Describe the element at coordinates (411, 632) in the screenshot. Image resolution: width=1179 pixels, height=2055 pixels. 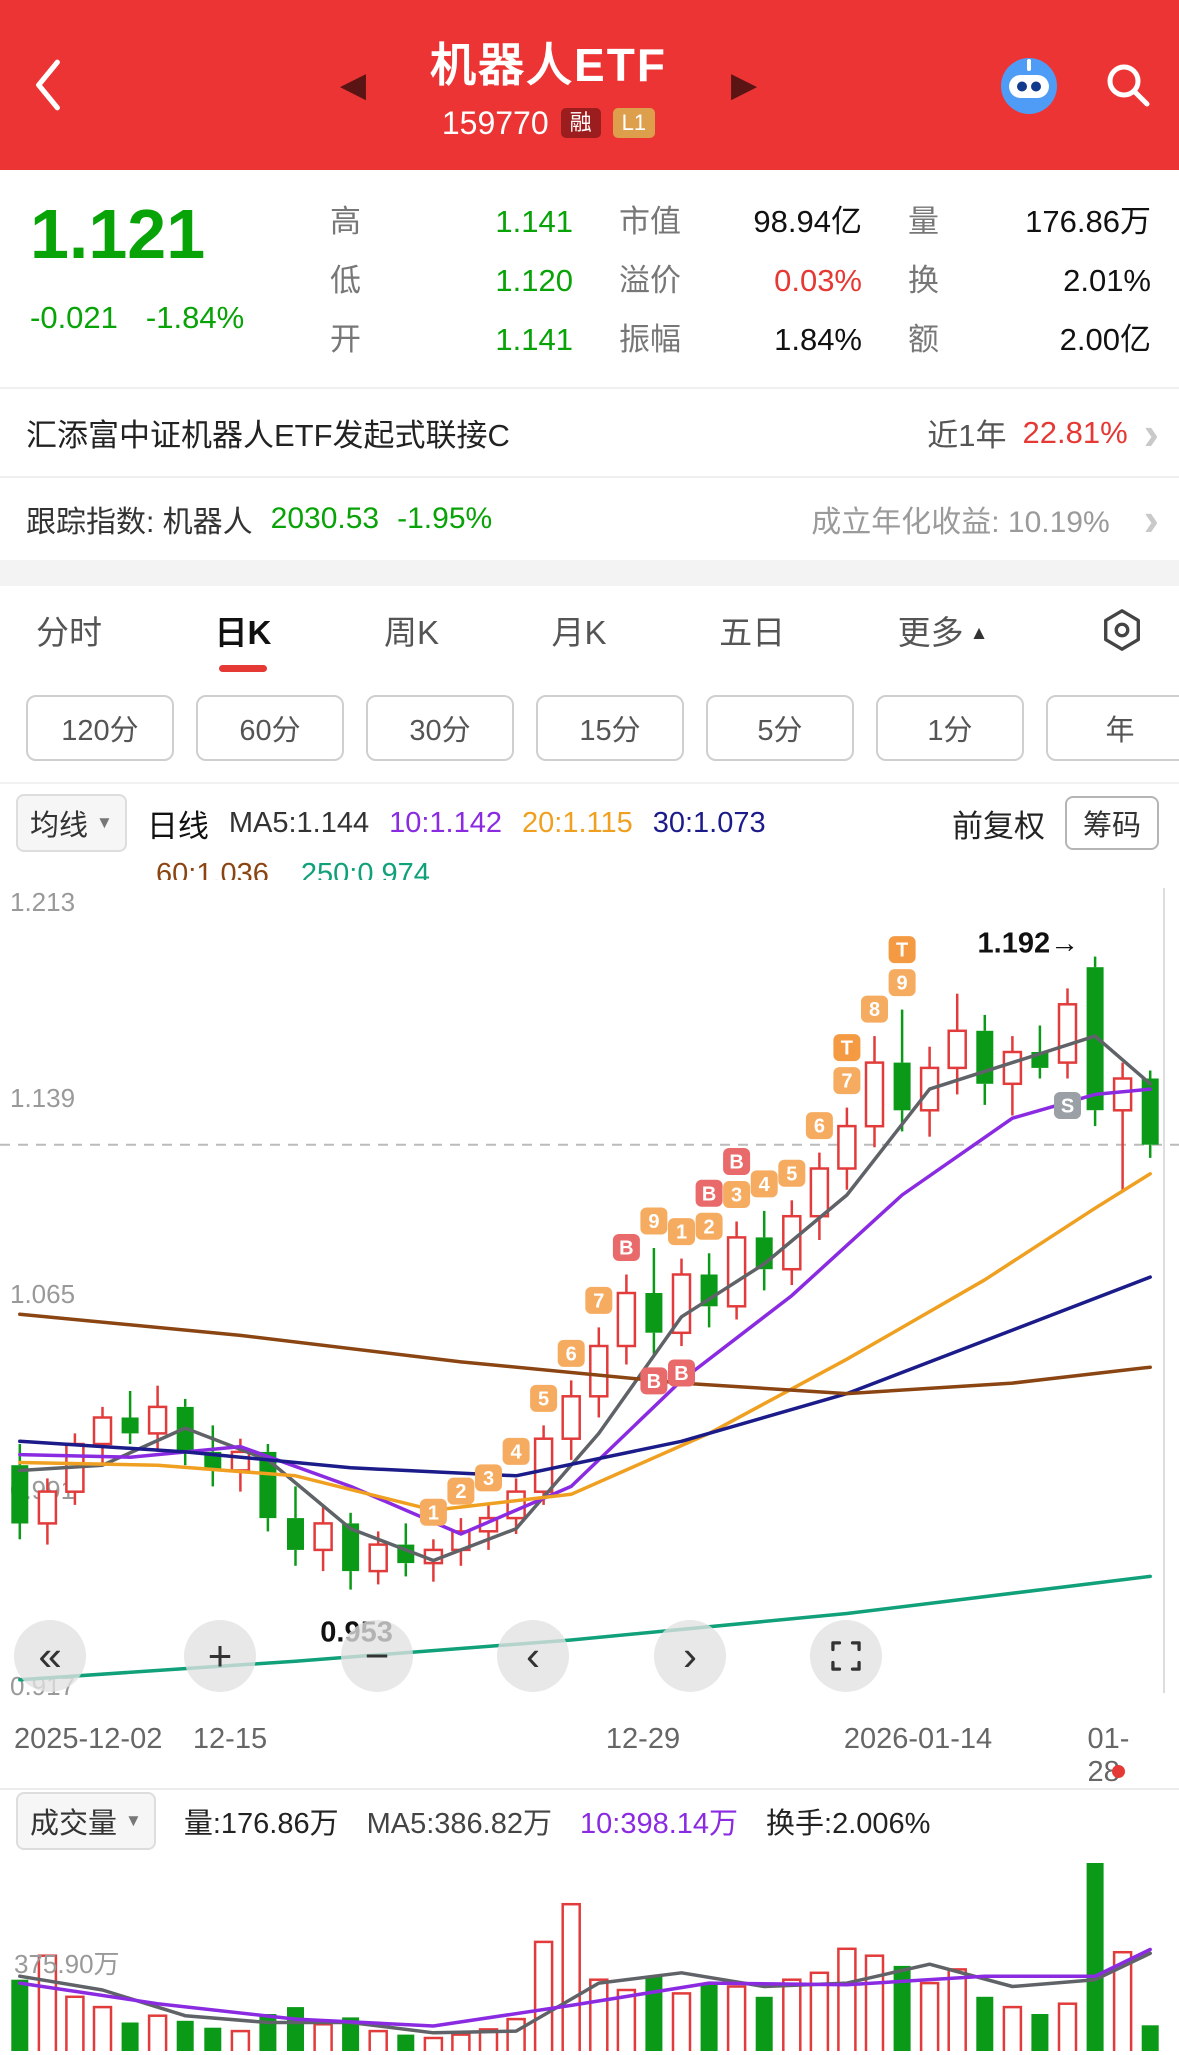
I see `tab-weekly-k: 周K` at that location.